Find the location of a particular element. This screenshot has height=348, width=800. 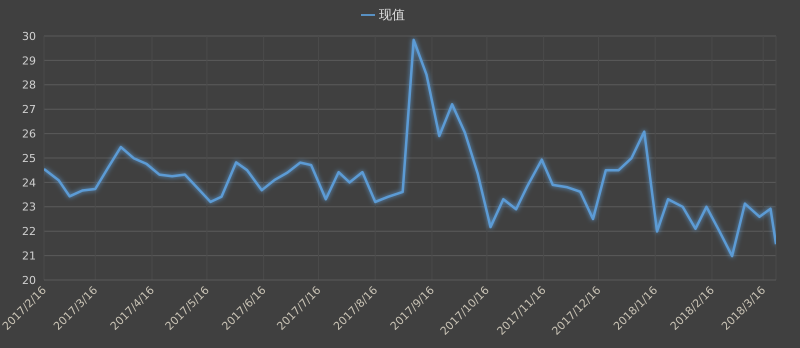

y-tick-label: 20 is located at coordinates (29, 280).